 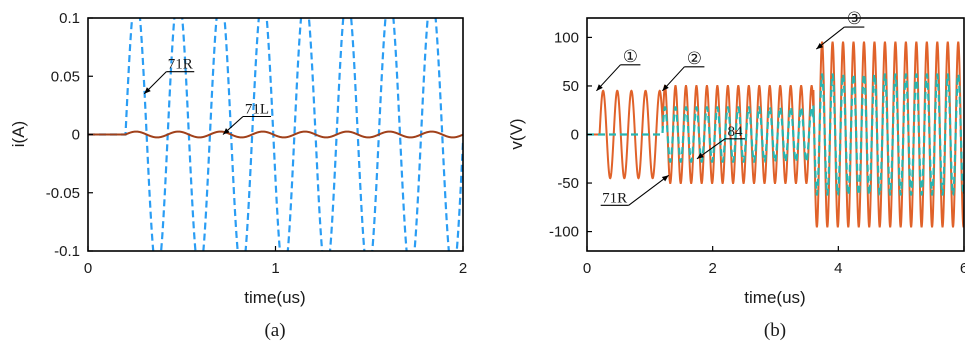 What do you see at coordinates (180, 65) in the screenshot?
I see `panel-a-annotation-label: 71R` at bounding box center [180, 65].